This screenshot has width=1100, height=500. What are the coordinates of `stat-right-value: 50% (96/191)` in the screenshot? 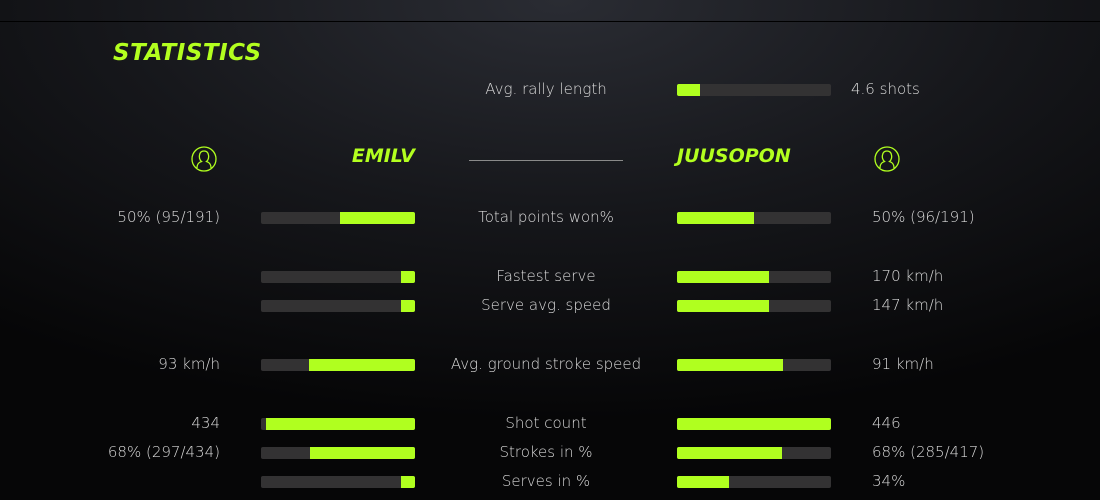 It's located at (923, 217).